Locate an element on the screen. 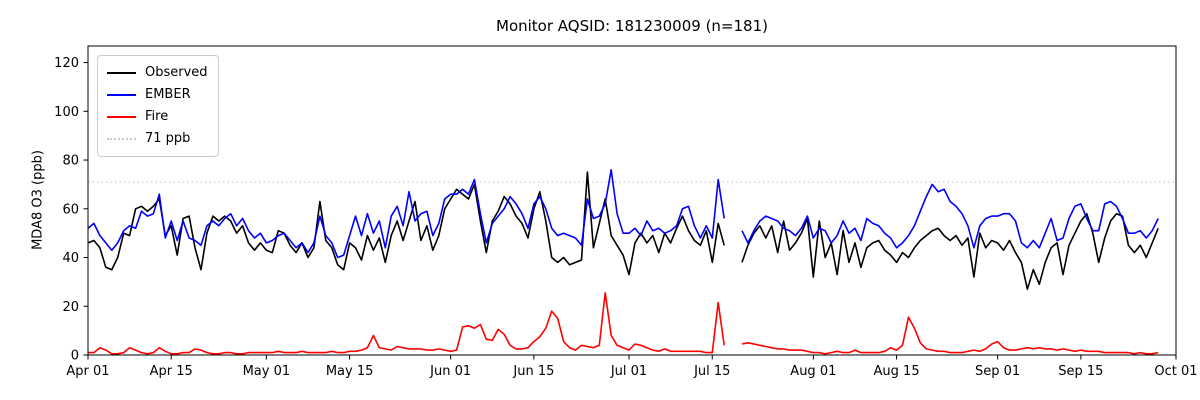  legend-item-threshold: 71 ppb is located at coordinates (157, 139).